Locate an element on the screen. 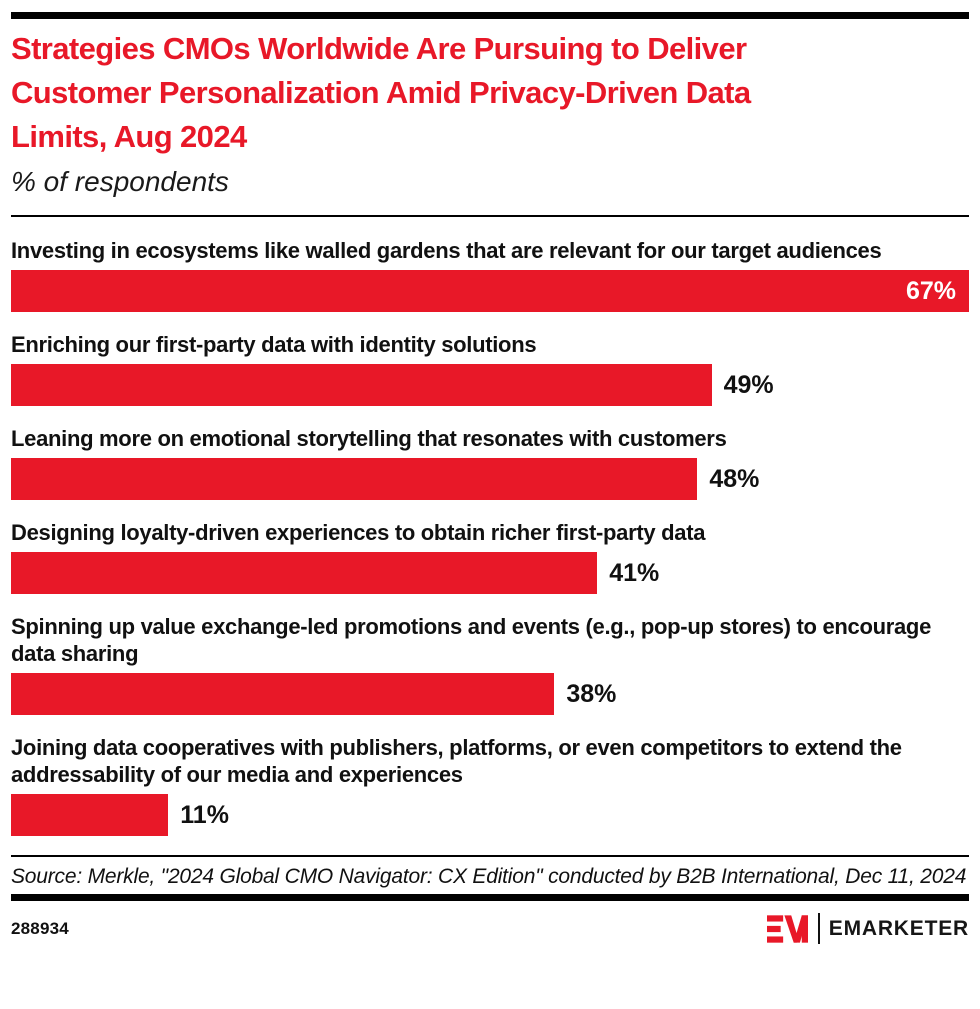  bar-row: 41% is located at coordinates (490, 573).